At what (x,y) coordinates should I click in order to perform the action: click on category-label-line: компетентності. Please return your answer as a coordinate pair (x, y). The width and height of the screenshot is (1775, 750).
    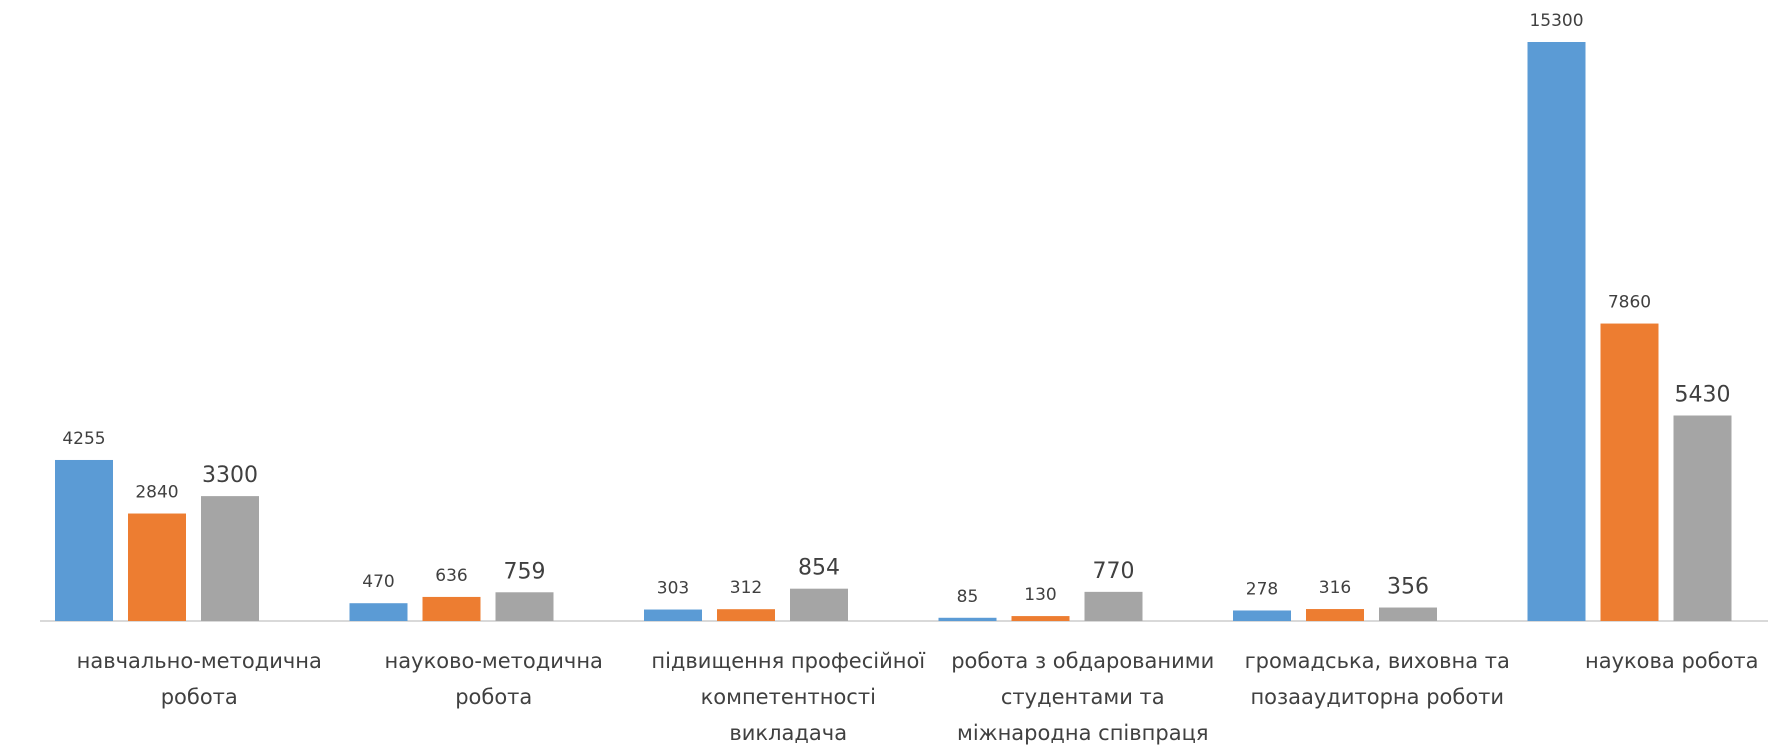
    Looking at the image, I should click on (788, 697).